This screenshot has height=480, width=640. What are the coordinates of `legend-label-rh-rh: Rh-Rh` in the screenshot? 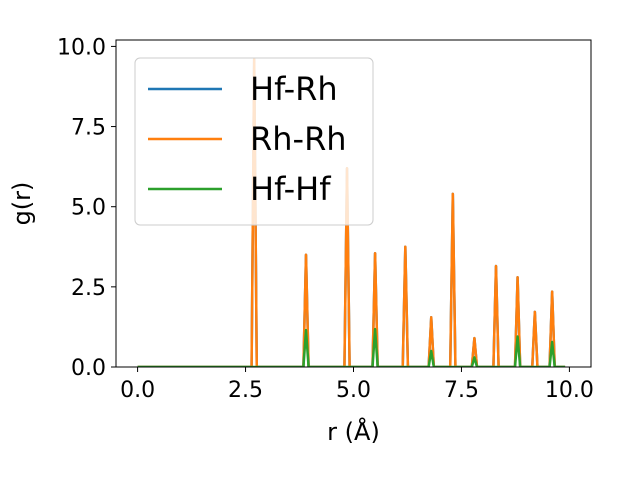 It's located at (298, 139).